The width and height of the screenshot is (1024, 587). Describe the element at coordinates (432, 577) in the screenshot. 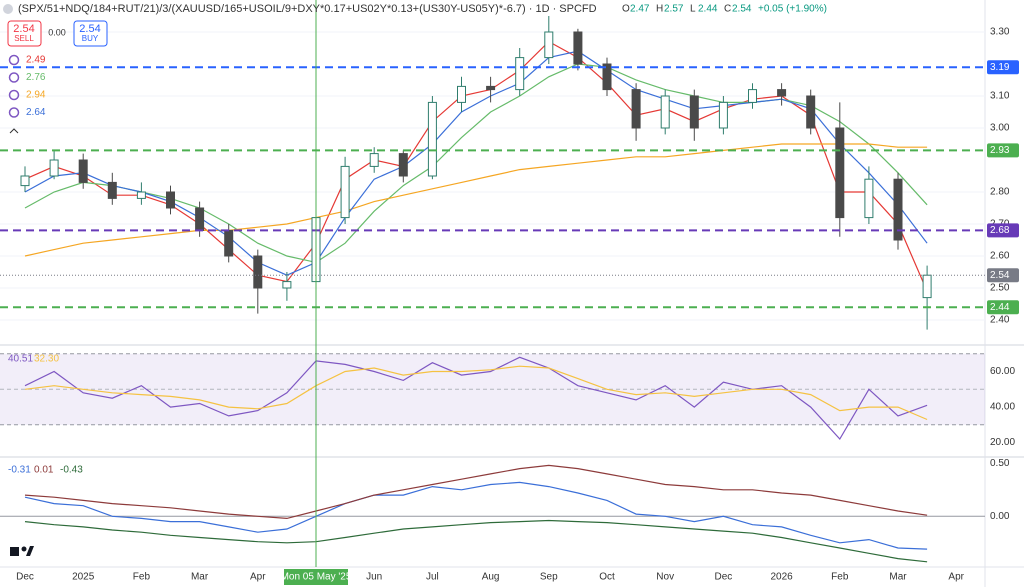

I see `x-tick-label: Jul` at that location.